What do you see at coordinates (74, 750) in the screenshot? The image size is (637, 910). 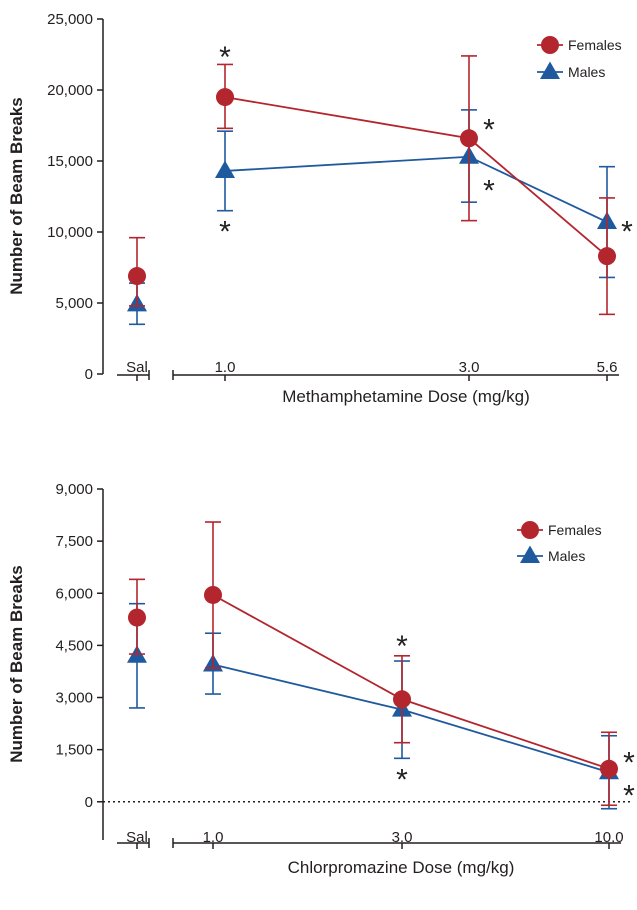 I see `y-tick-label: 1,500` at bounding box center [74, 750].